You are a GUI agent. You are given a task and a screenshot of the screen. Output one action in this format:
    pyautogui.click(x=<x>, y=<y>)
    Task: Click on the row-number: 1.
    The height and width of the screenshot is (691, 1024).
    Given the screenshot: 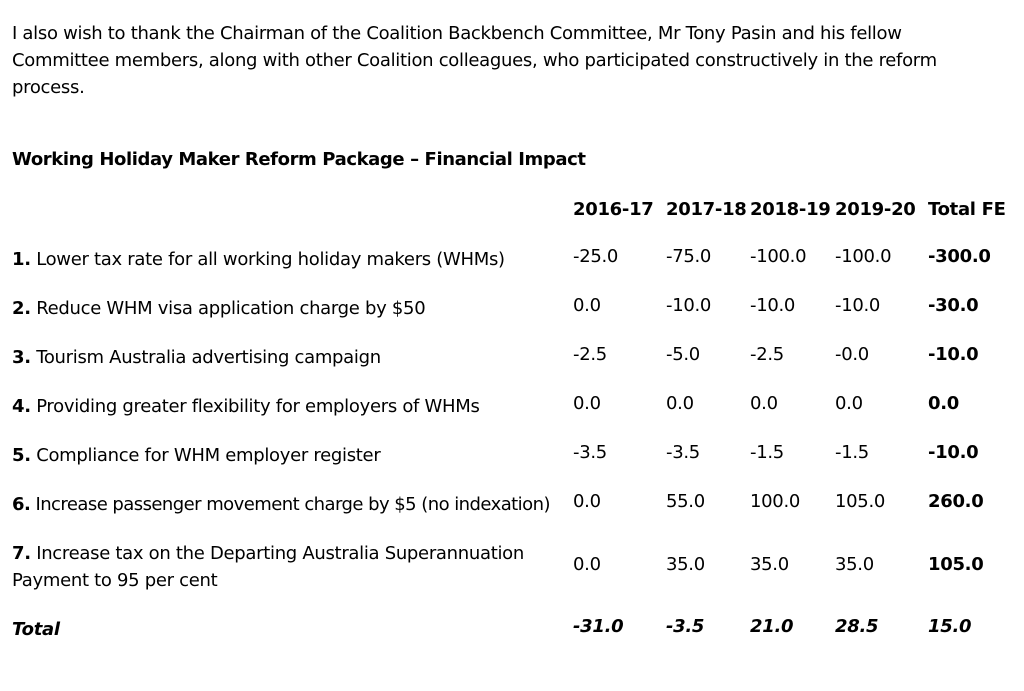 What is the action you would take?
    pyautogui.click(x=21, y=259)
    